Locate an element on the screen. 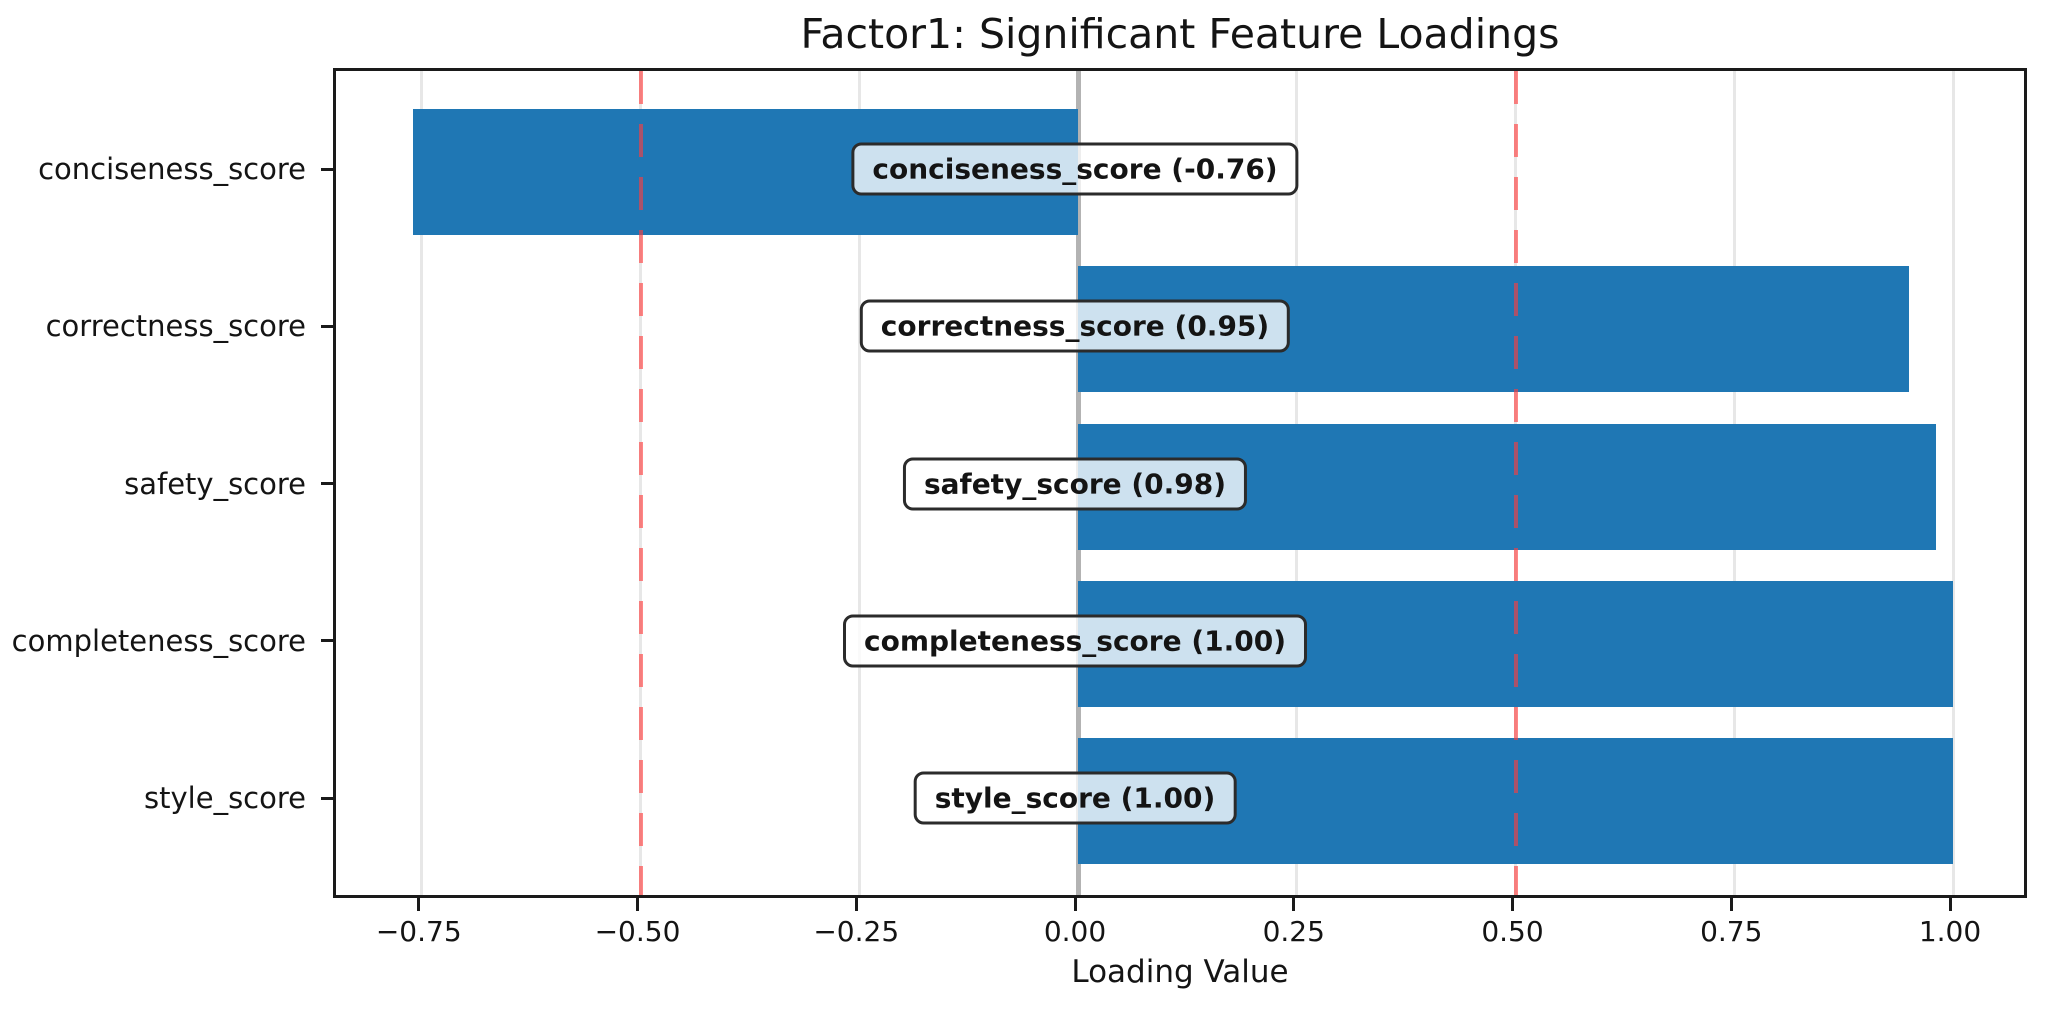 The width and height of the screenshot is (2048, 1012). x-tick-label: 0.75 is located at coordinates (1731, 931).